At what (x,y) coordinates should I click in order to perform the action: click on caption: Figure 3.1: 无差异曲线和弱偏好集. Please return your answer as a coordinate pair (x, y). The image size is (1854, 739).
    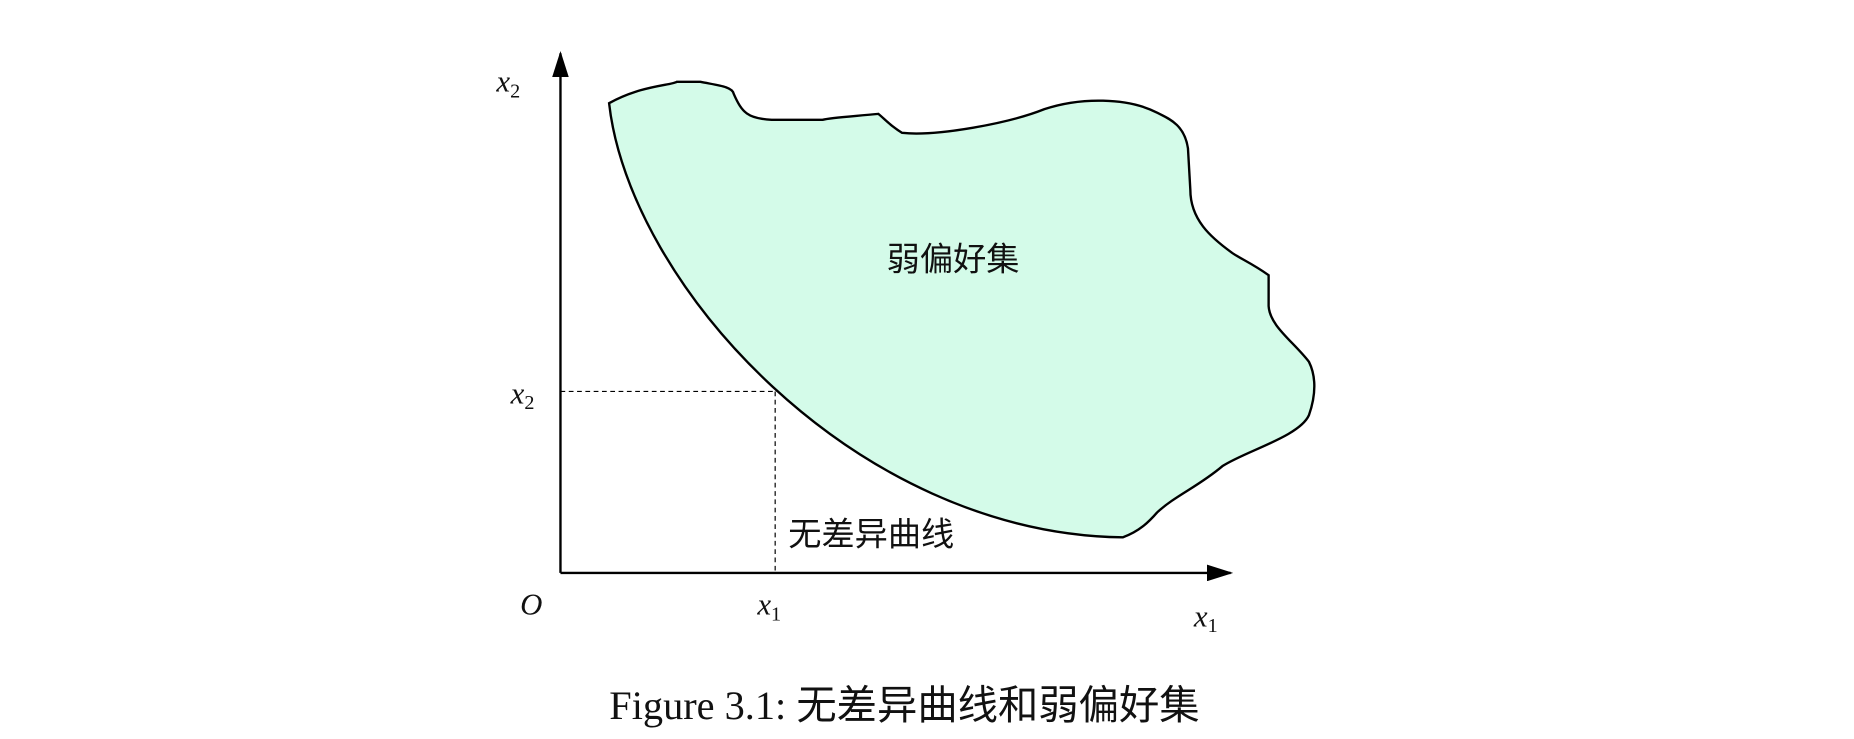
    Looking at the image, I should click on (904, 705).